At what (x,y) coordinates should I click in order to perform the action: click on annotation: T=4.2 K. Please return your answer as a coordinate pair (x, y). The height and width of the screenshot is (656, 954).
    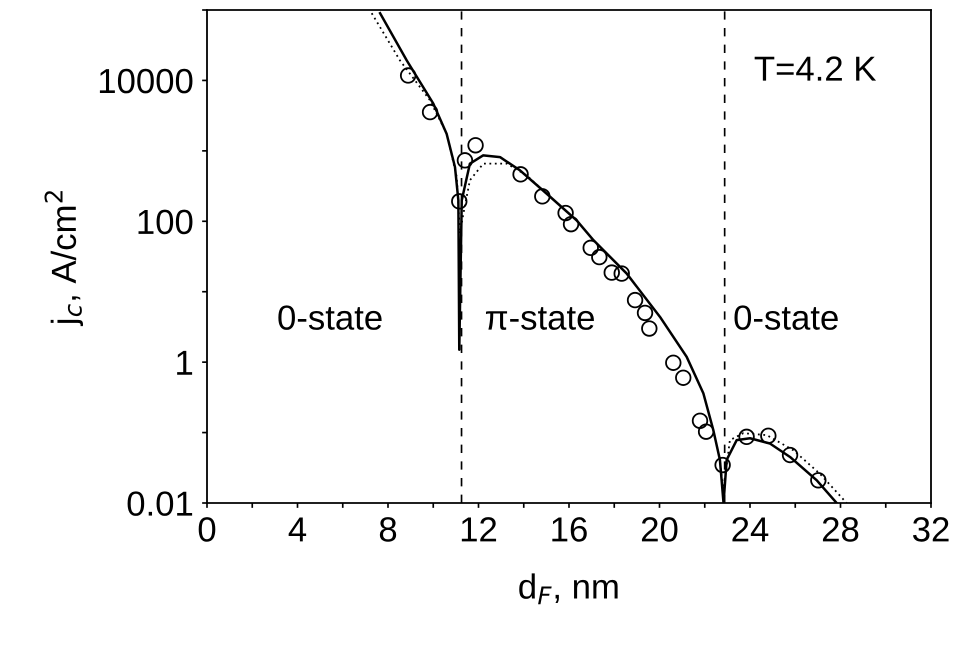
    Looking at the image, I should click on (815, 68).